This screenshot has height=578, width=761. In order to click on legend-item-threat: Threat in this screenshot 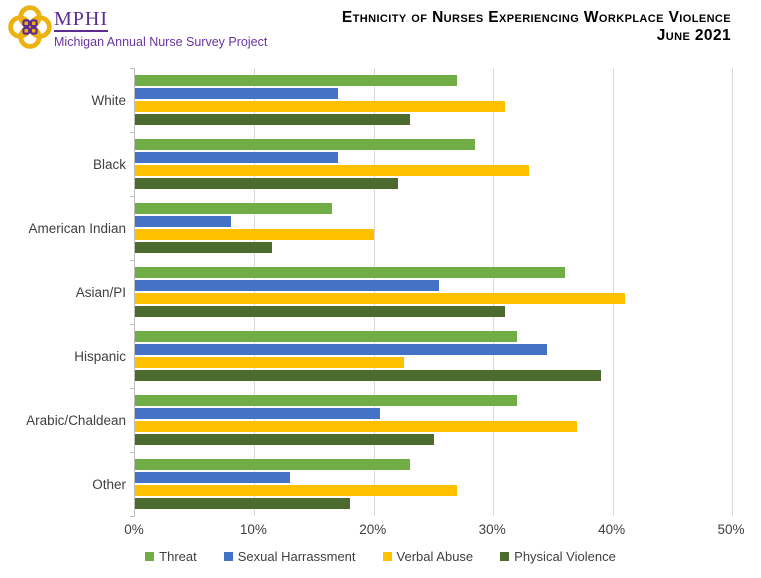, I will do `click(171, 556)`.